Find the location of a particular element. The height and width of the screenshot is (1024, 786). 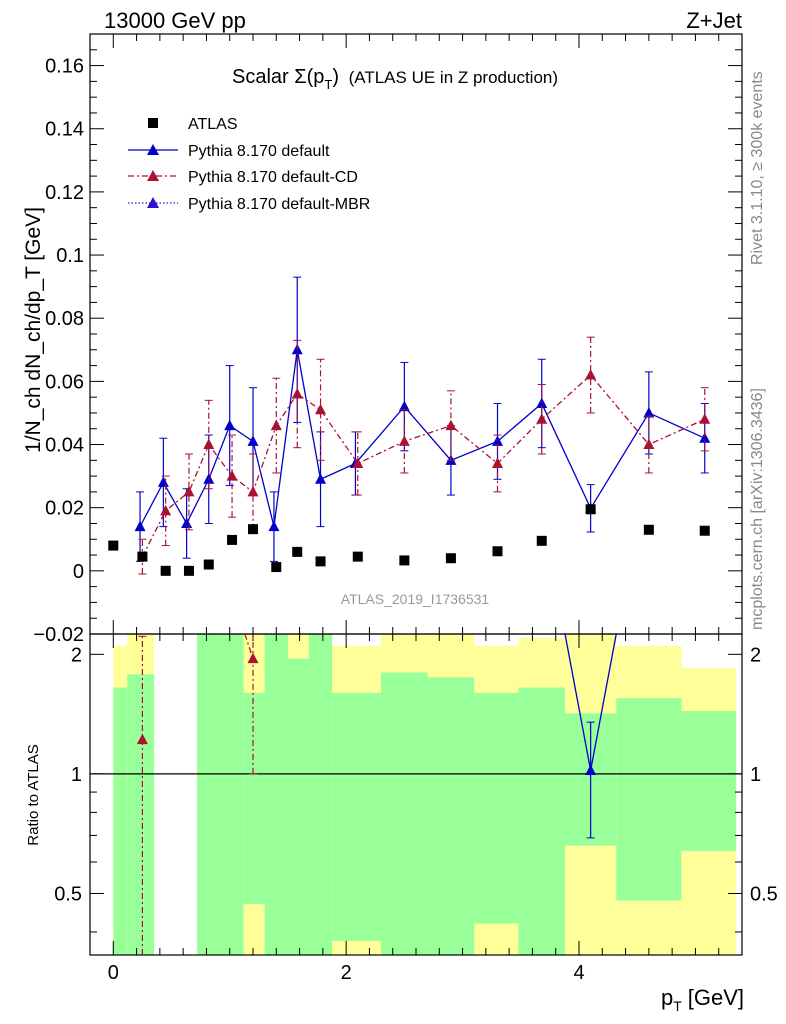

x-axis-label: pT [GeV] is located at coordinates (702, 999).